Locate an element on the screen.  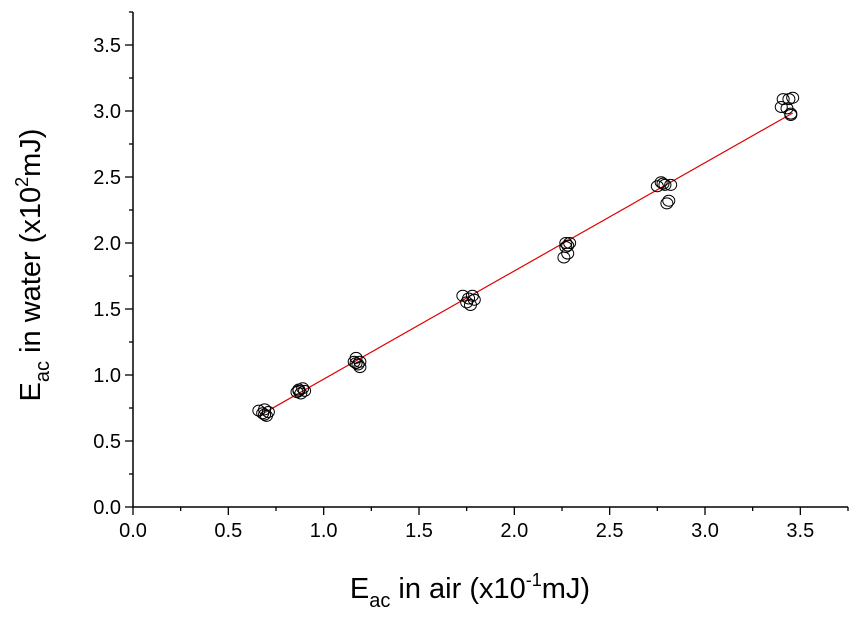
y-tick-label: 0.5 is located at coordinates (107, 442).